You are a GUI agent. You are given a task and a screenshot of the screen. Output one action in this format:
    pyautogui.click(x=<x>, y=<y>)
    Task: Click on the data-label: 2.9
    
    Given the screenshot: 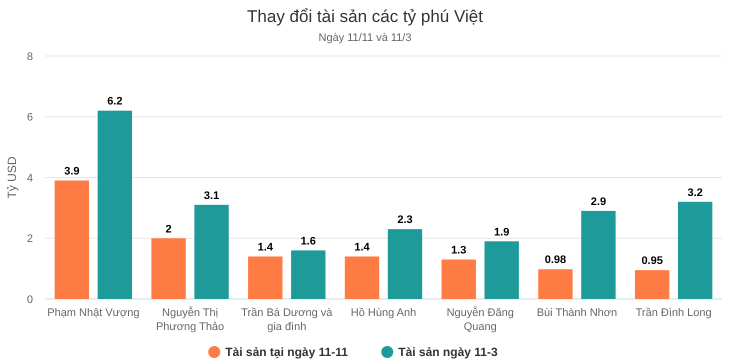 What is the action you would take?
    pyautogui.click(x=598, y=202)
    